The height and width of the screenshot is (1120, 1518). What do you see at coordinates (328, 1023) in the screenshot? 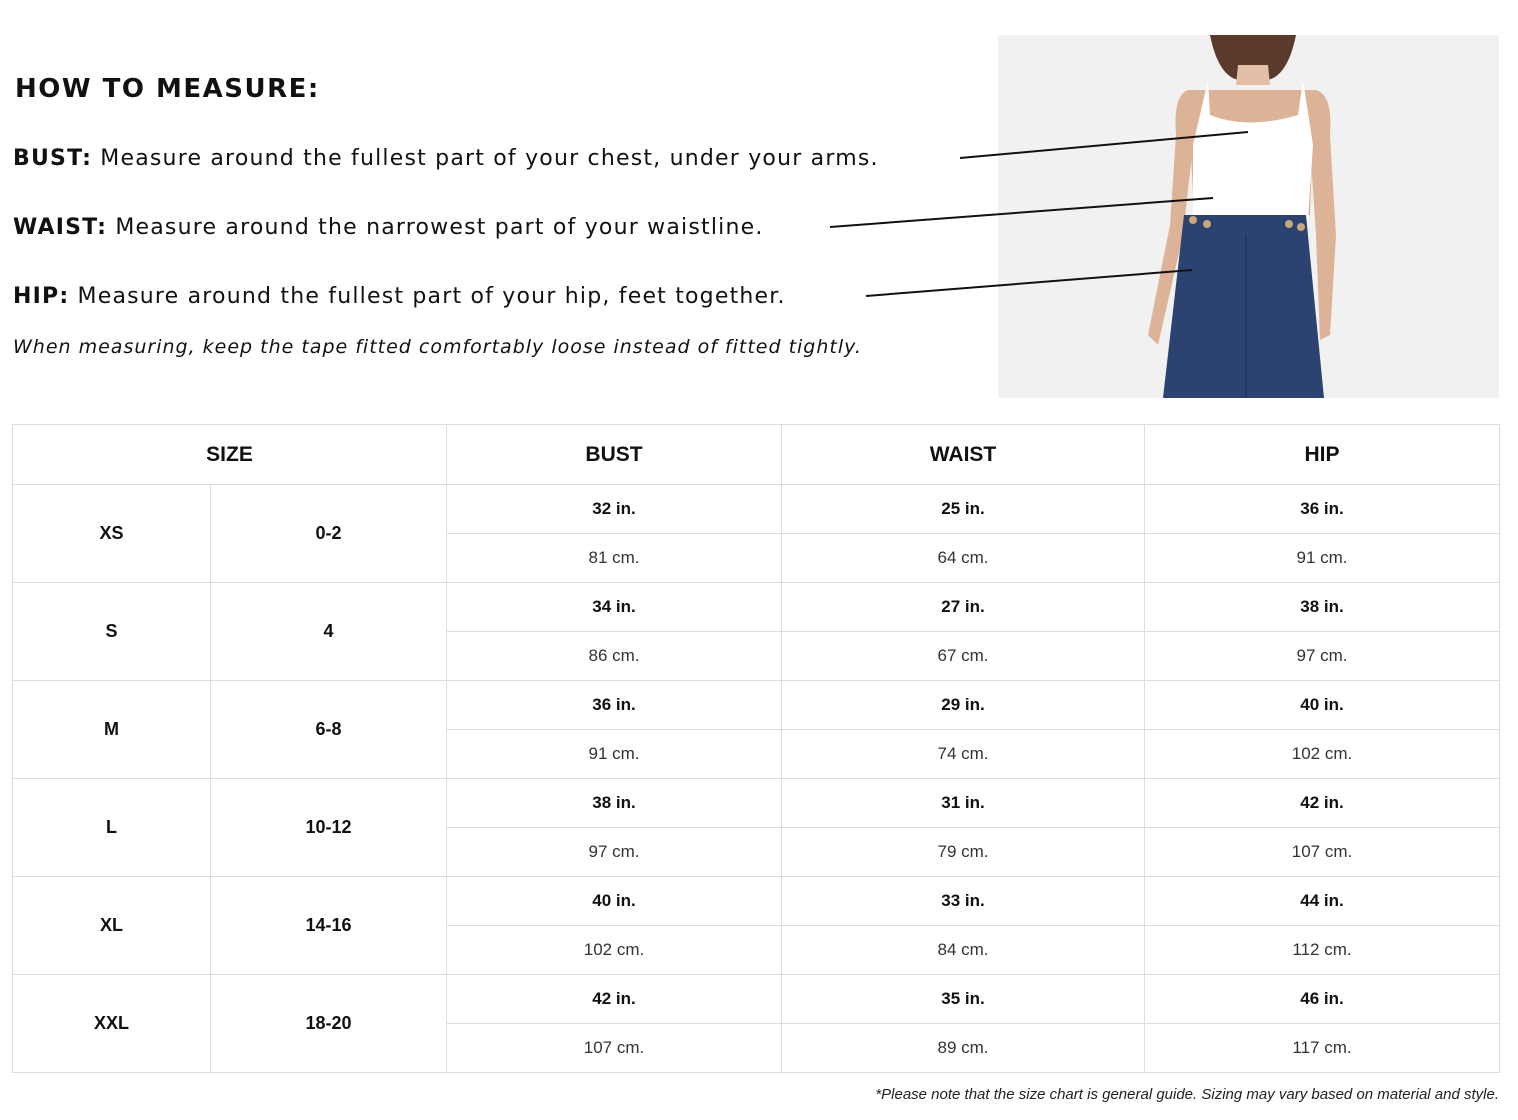
I see `cell-us: 18-20` at bounding box center [328, 1023].